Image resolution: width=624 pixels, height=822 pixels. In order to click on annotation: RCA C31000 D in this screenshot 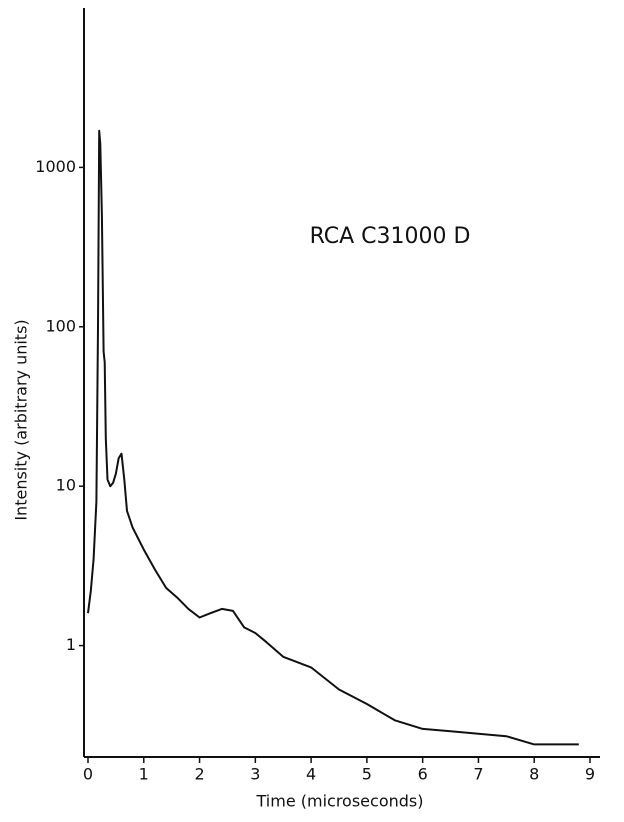, I will do `click(390, 236)`.